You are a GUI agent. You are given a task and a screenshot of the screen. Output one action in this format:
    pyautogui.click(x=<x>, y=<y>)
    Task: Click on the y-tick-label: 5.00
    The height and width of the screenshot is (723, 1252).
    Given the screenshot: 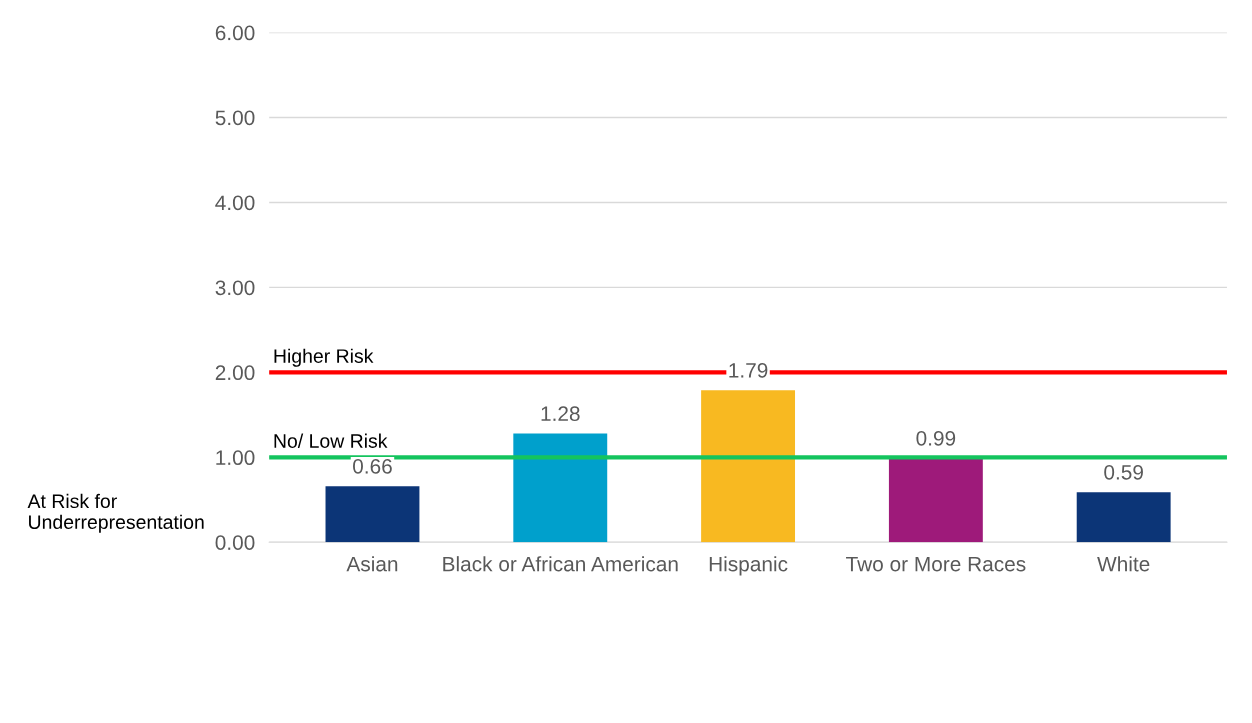 What is the action you would take?
    pyautogui.click(x=235, y=118)
    